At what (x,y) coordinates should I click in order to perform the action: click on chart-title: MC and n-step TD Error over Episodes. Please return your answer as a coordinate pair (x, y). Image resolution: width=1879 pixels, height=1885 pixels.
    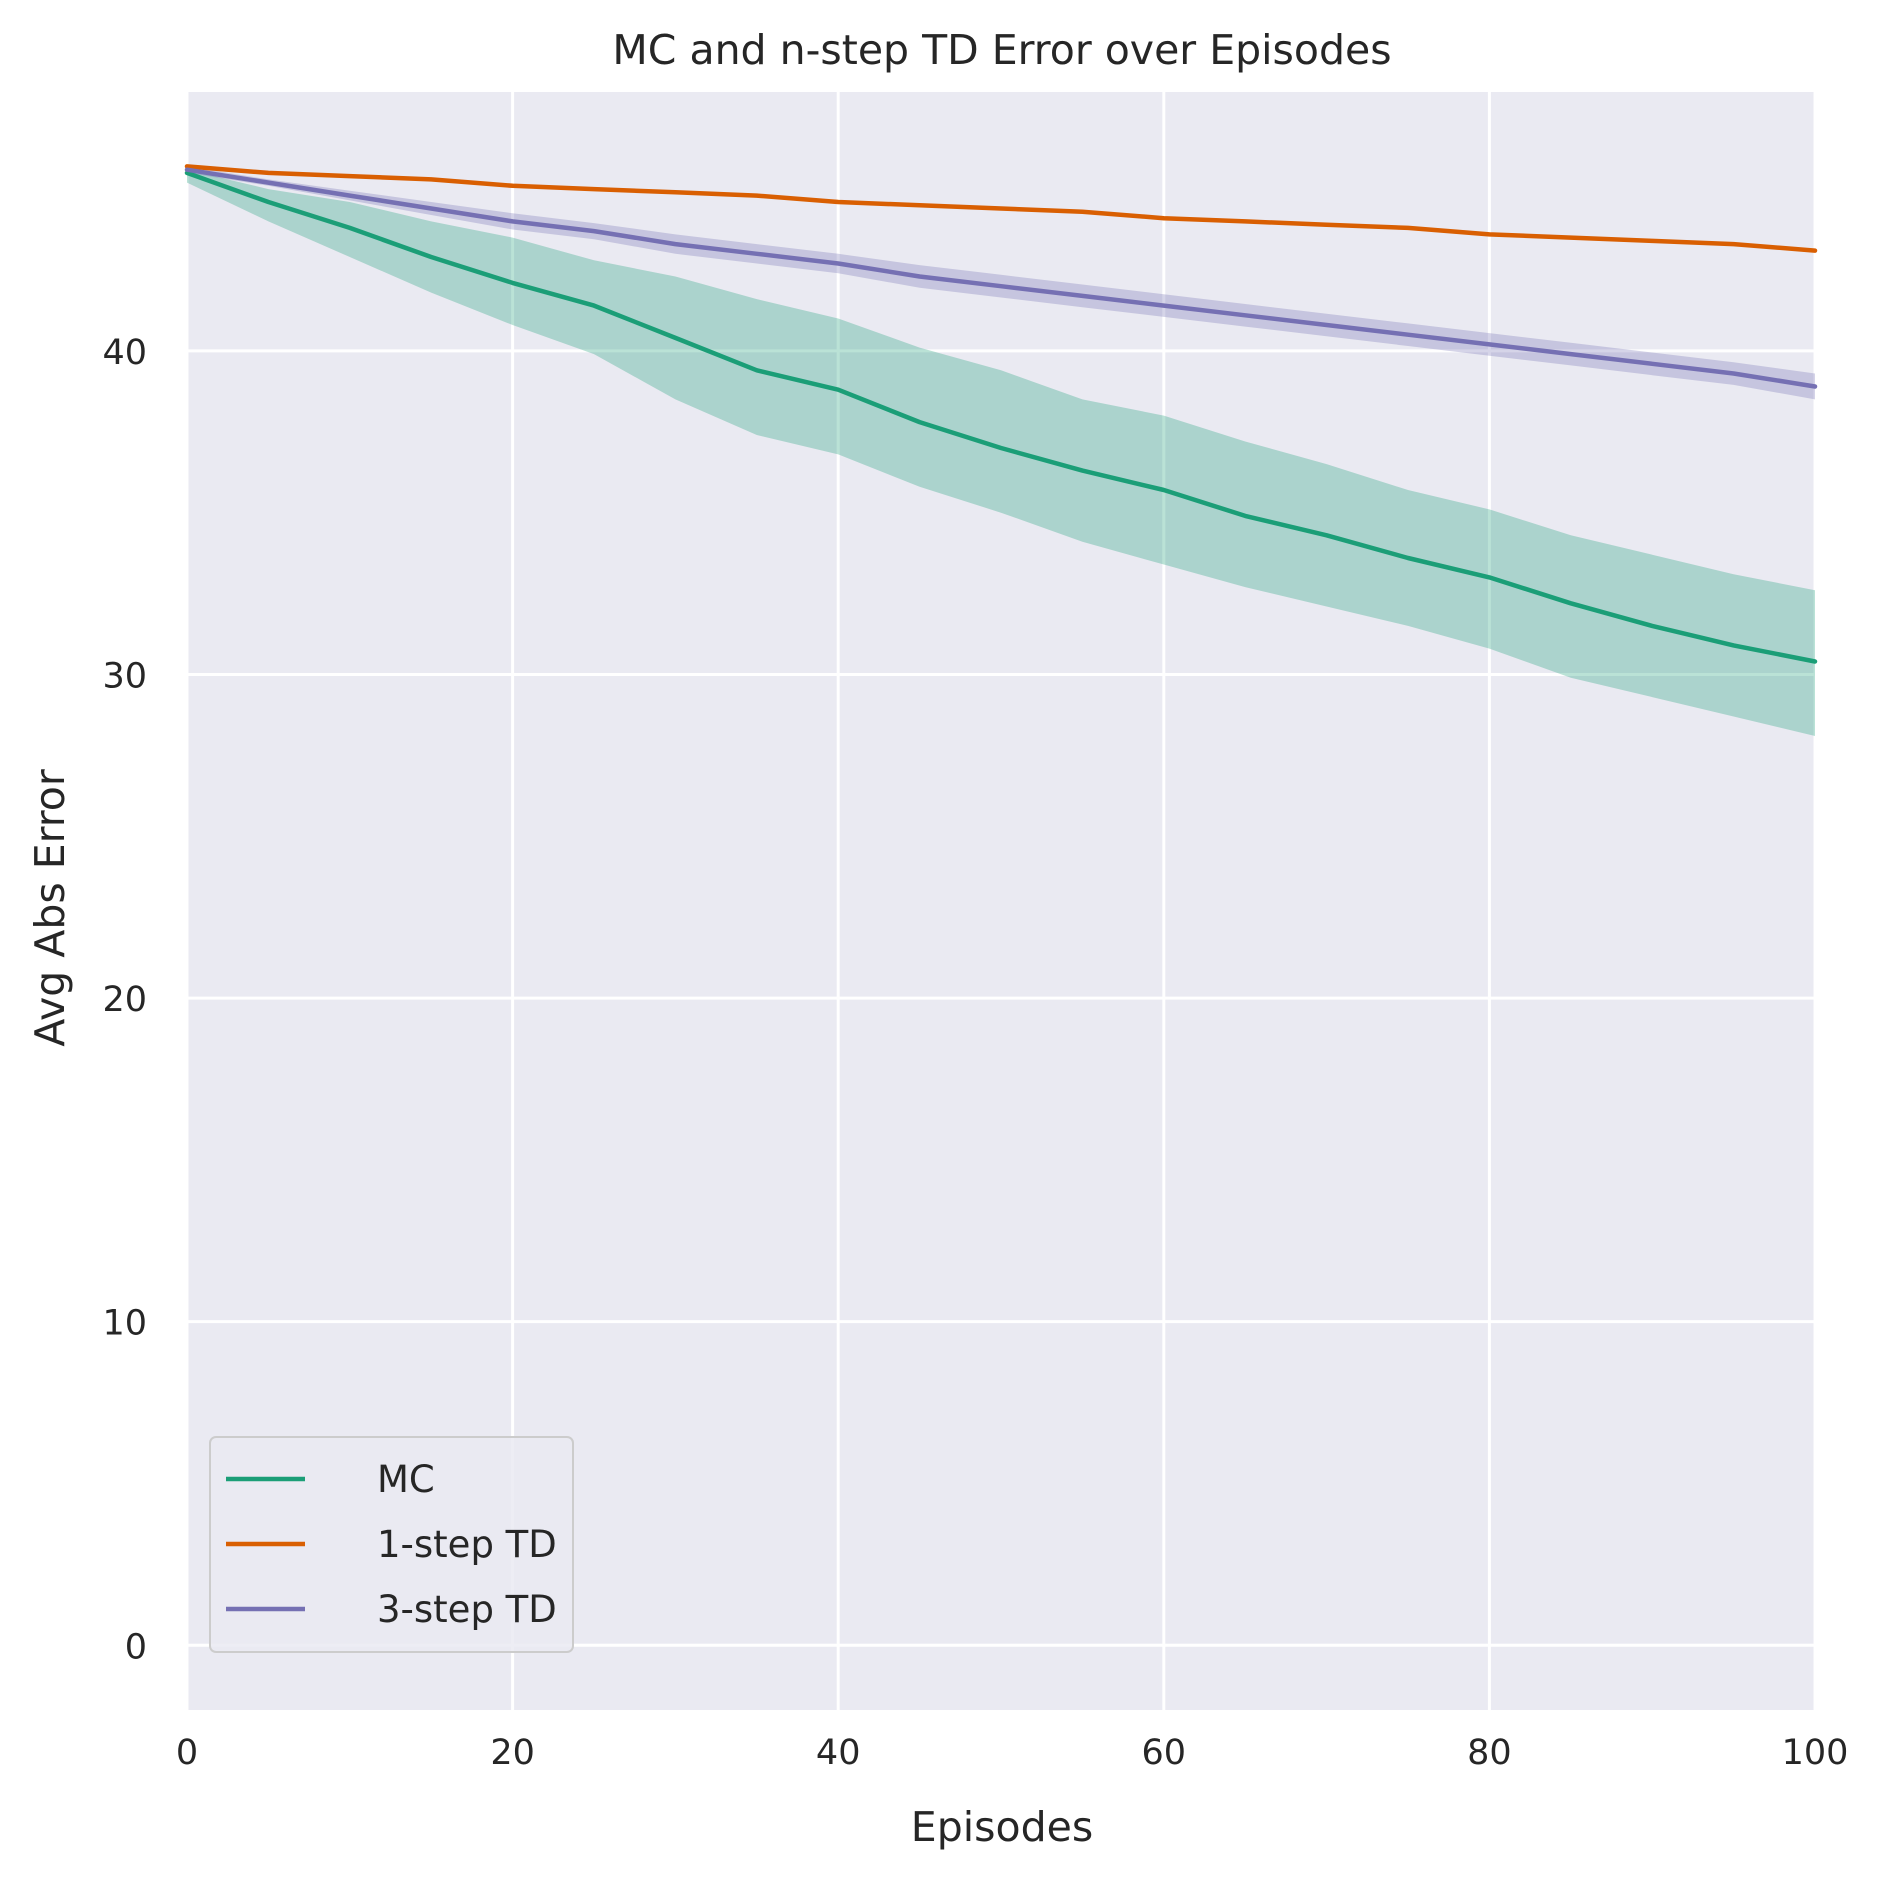
    Looking at the image, I should click on (1001, 50).